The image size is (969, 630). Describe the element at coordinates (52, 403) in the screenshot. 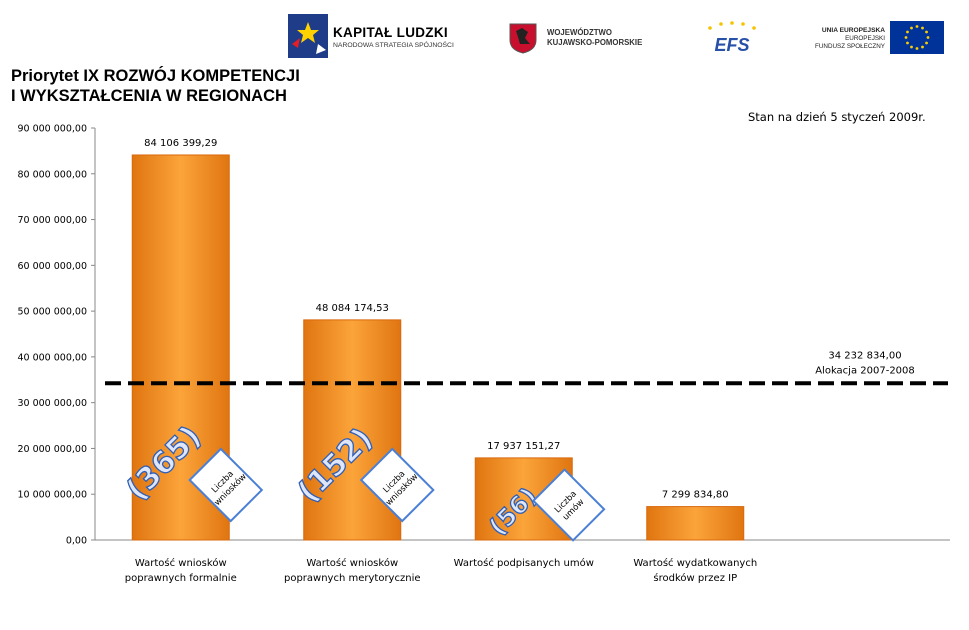

I see `y-tick-label: 30 000 000,00` at that location.